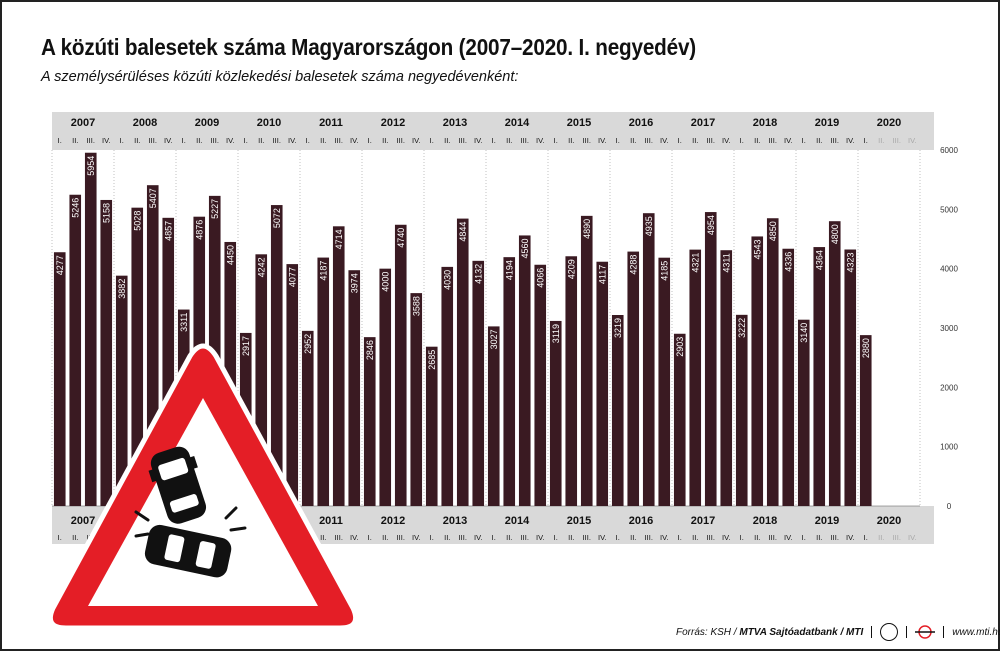 This screenshot has width=1000, height=651. Describe the element at coordinates (819, 260) in the screenshot. I see `bar-value-label: 4364` at that location.